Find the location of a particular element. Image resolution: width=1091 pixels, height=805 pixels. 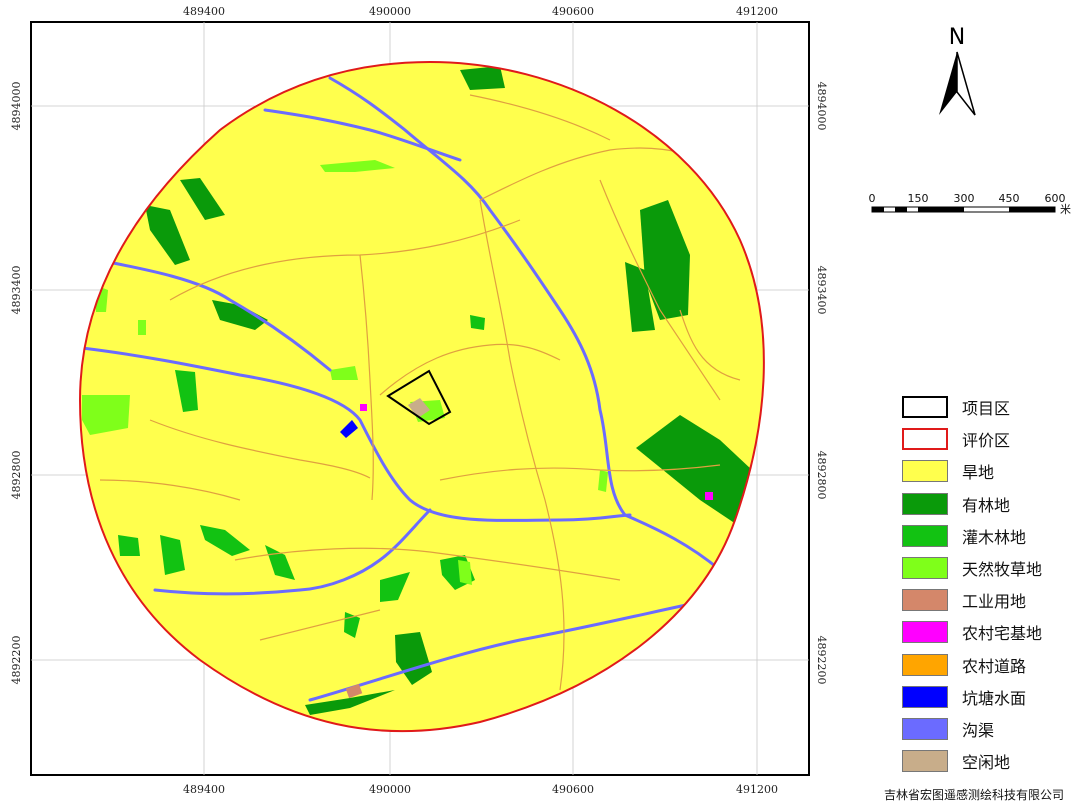

legend-item: 工业用地 is located at coordinates (992, 600).